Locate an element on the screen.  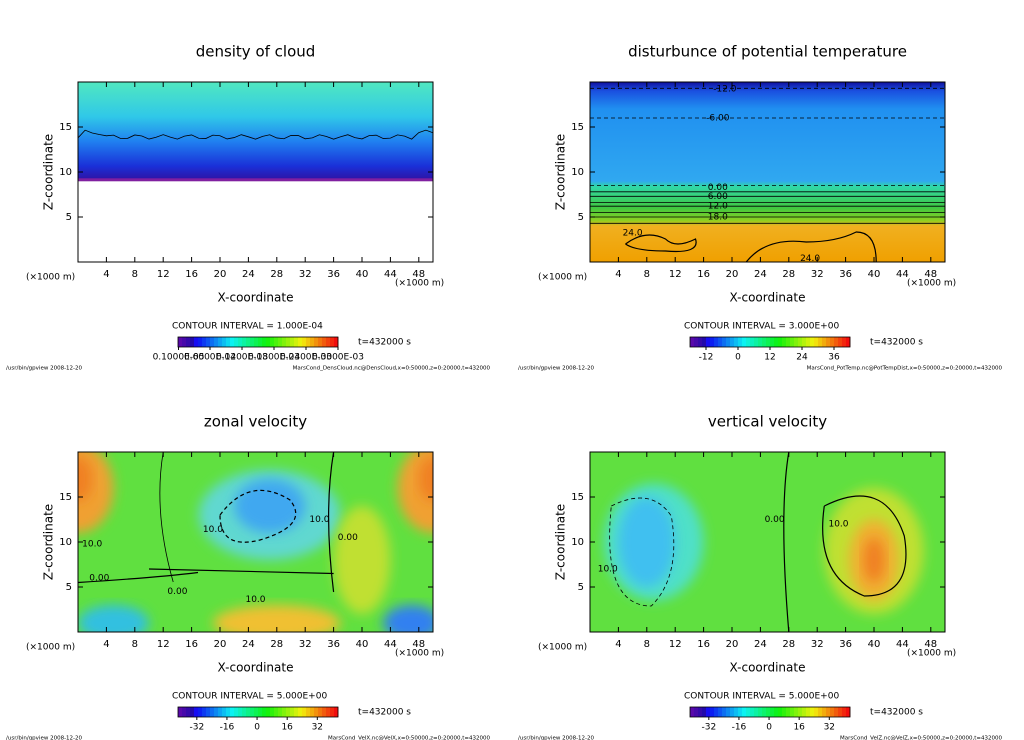
x-tick-label: 20 is located at coordinates (220, 644).